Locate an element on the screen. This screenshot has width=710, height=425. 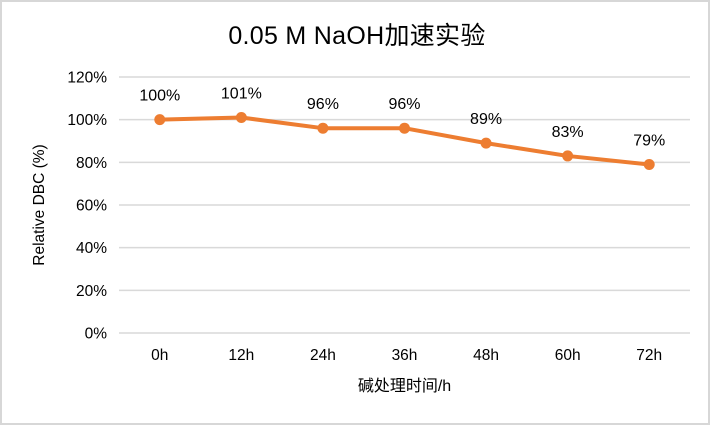
x-tick-label: 24h is located at coordinates (323, 355).